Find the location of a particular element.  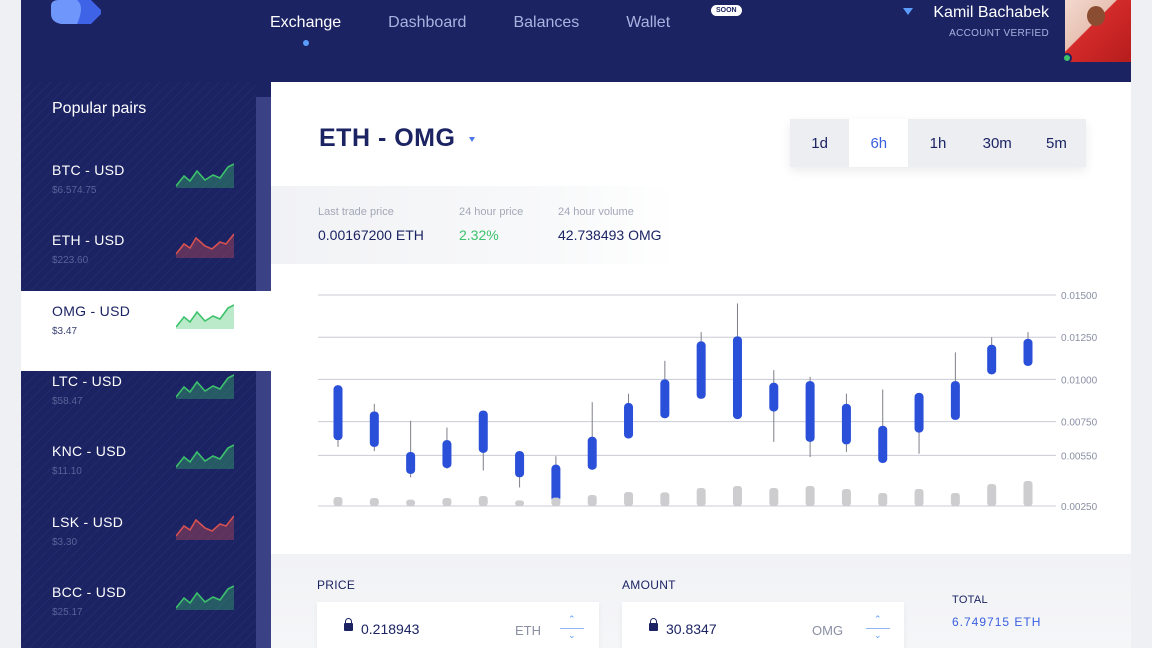

price-label: PRICE is located at coordinates (336, 585).